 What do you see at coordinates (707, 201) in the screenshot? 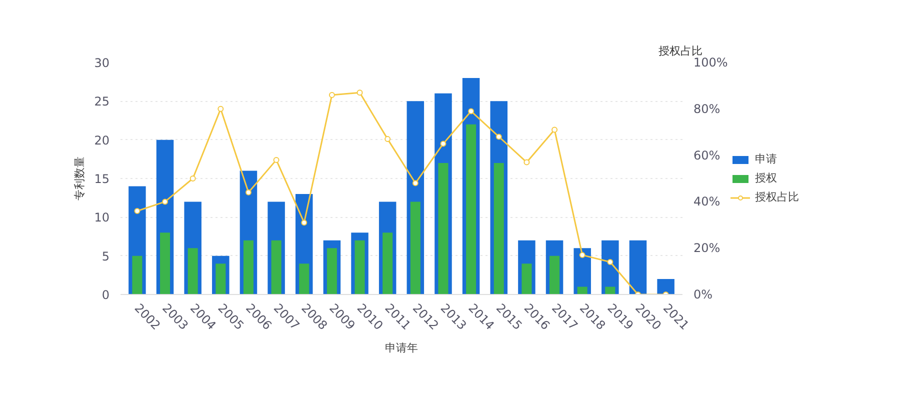
I see `y2-tick-label: 40%` at bounding box center [707, 201].